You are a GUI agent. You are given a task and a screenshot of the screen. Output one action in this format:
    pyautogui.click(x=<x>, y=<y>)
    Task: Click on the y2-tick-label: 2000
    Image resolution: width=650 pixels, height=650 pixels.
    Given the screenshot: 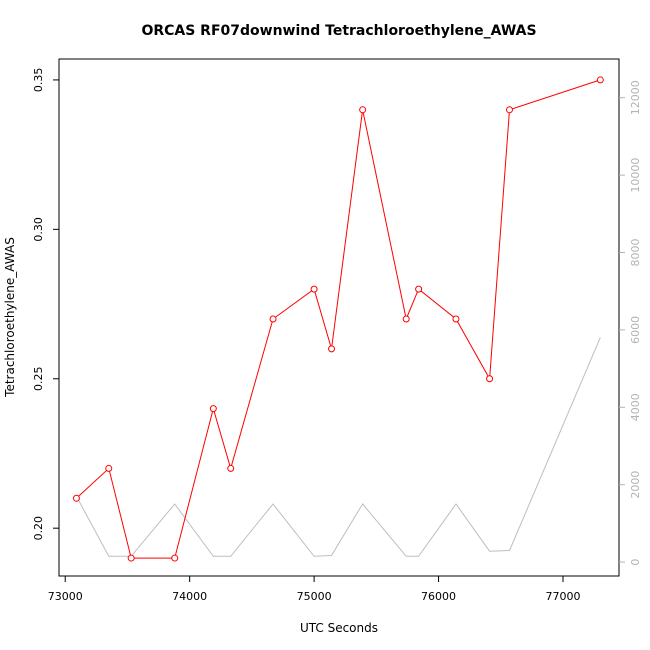 What is the action you would take?
    pyautogui.click(x=635, y=485)
    